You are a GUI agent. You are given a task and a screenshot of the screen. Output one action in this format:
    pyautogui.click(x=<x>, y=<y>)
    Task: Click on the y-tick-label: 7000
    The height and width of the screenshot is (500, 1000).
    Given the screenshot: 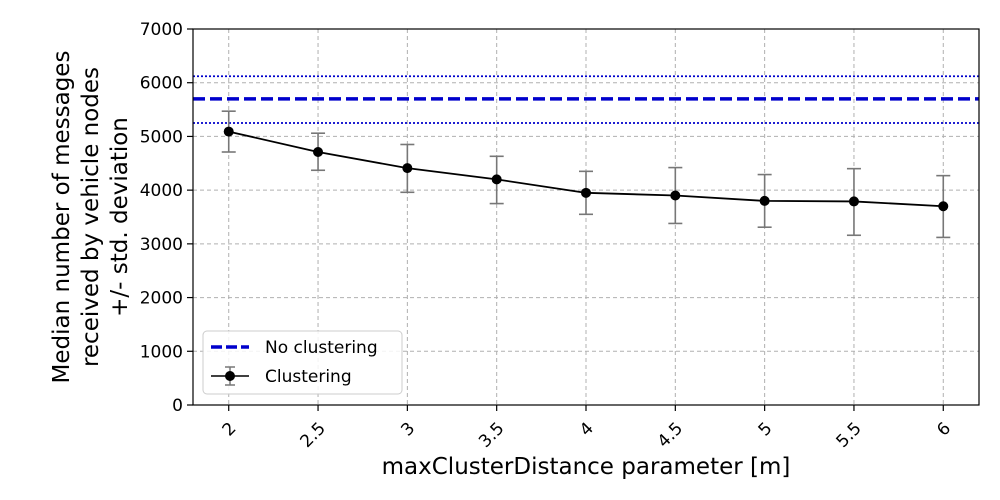 What is the action you would take?
    pyautogui.click(x=161, y=30)
    